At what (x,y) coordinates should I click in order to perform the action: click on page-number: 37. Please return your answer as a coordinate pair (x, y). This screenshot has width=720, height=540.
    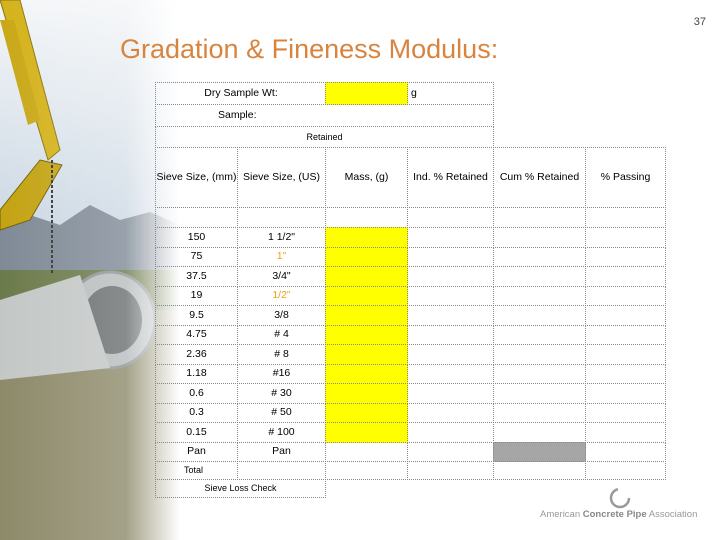
    Looking at the image, I should click on (699, 22).